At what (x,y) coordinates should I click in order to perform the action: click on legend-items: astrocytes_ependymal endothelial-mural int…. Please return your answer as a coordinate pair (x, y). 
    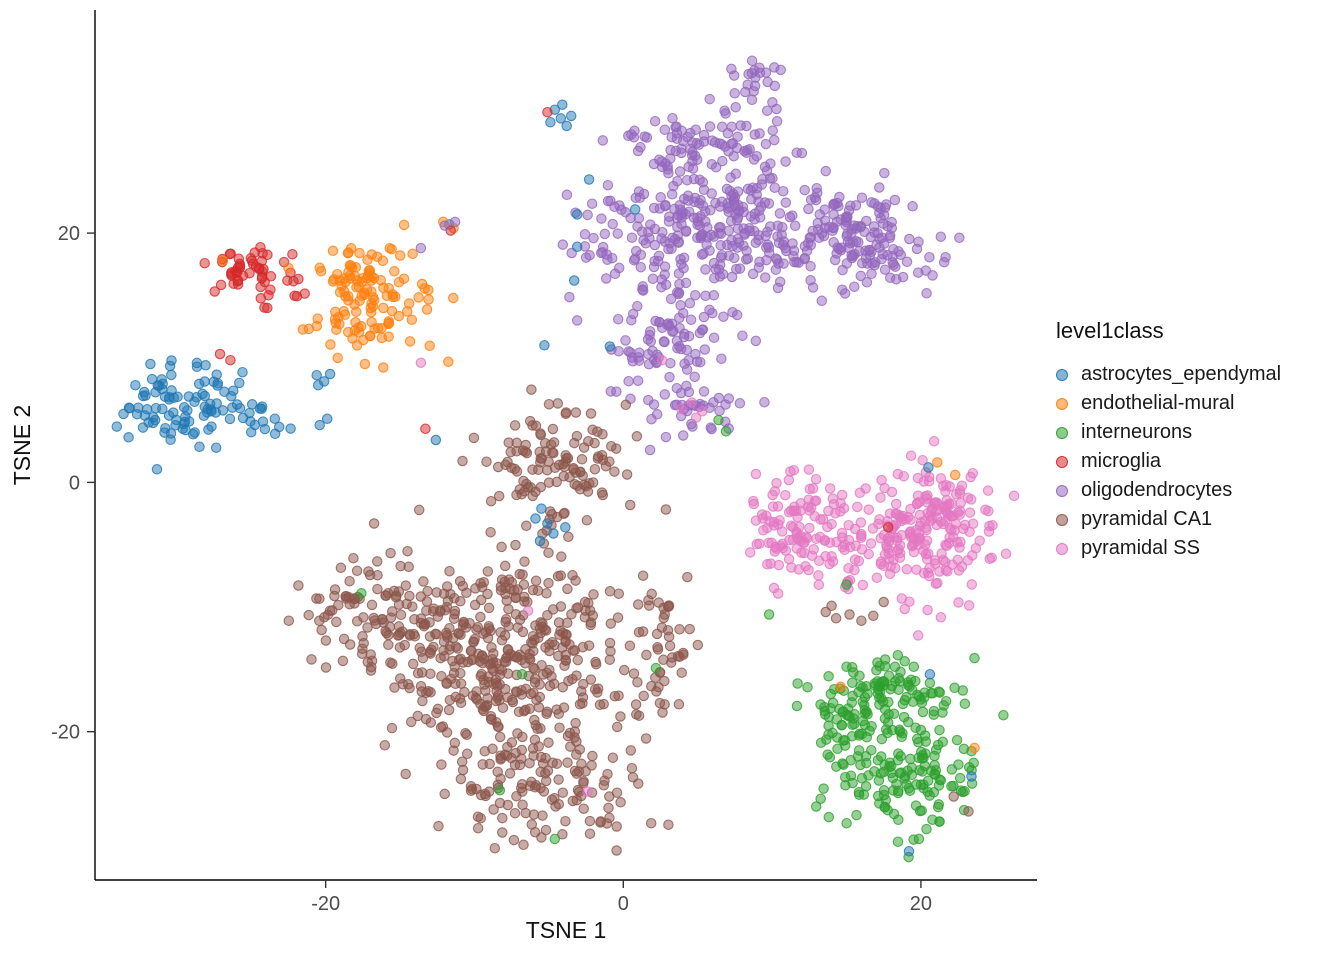
    Looking at the image, I should click on (1168, 461).